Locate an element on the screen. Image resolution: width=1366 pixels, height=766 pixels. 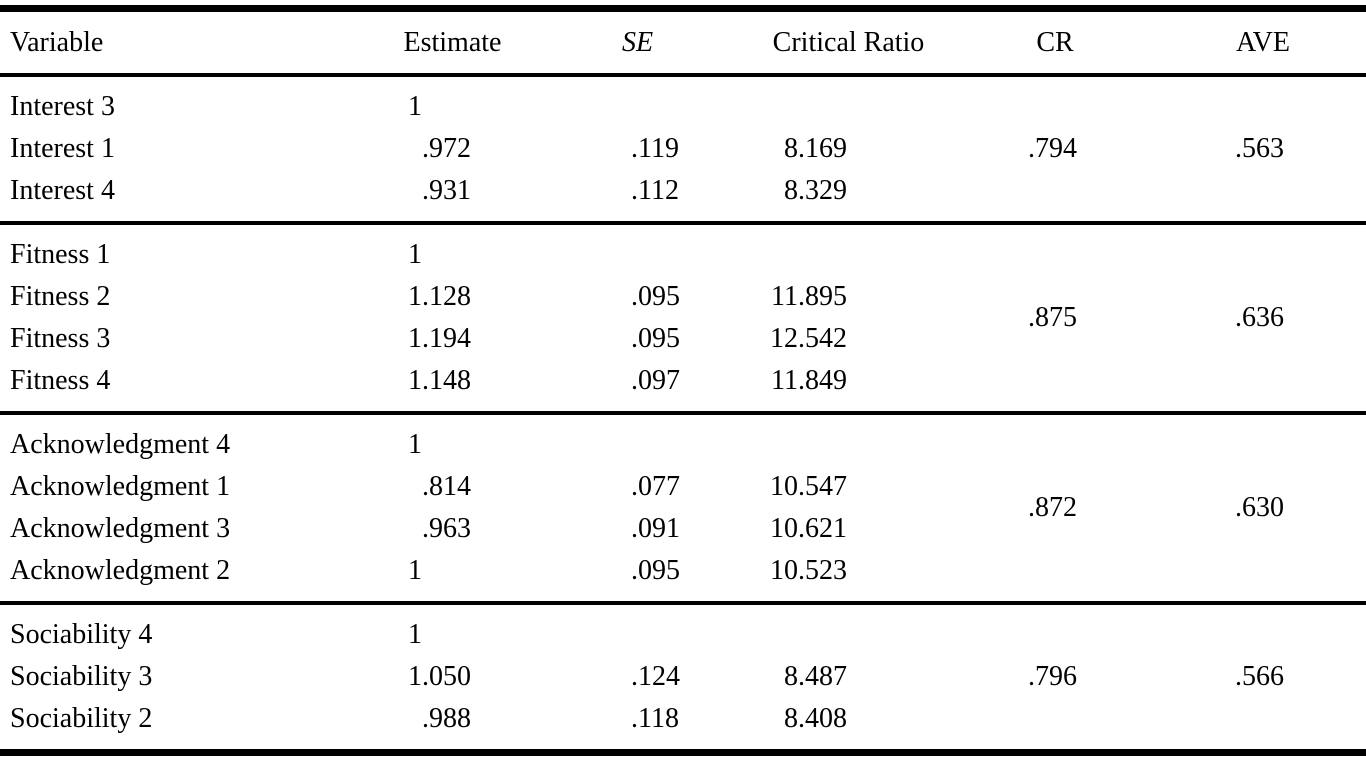
estimate-cell-frac: .814 is located at coordinates (446, 486).